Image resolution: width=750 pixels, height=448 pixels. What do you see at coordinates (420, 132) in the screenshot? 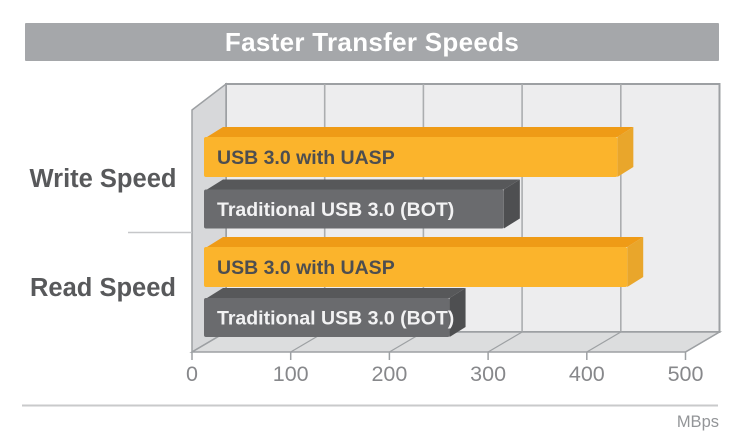
I see `bar-write-speed-usb-3-0-with-uasp-top` at bounding box center [420, 132].